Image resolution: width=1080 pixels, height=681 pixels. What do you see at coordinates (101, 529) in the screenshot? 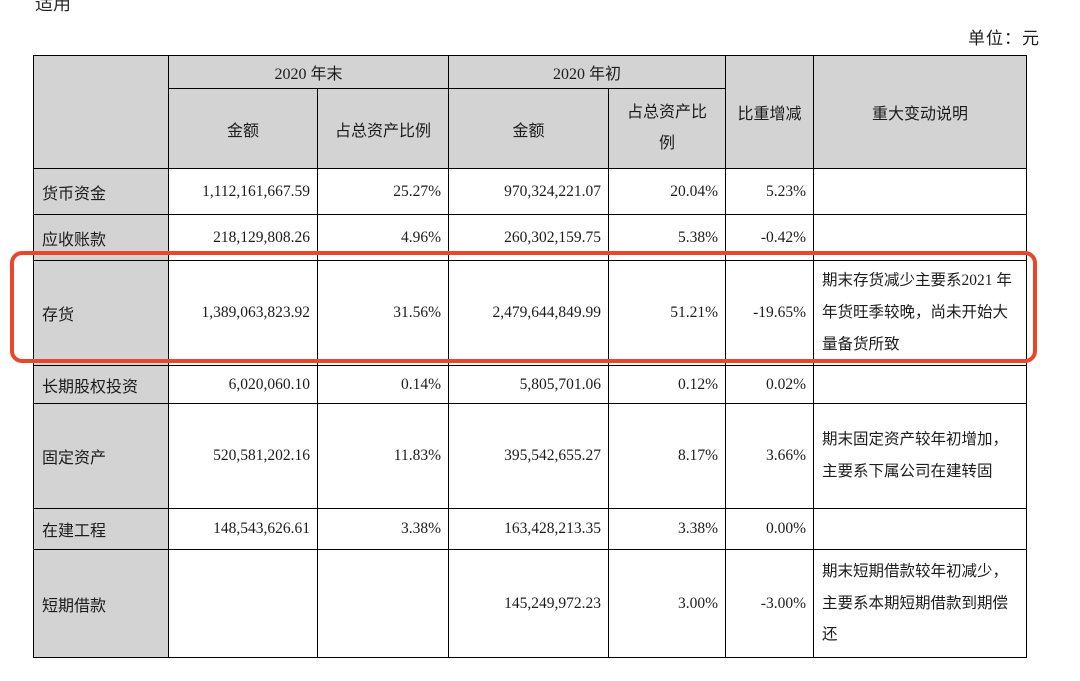
I see `row-label: 在建工程` at bounding box center [101, 529].